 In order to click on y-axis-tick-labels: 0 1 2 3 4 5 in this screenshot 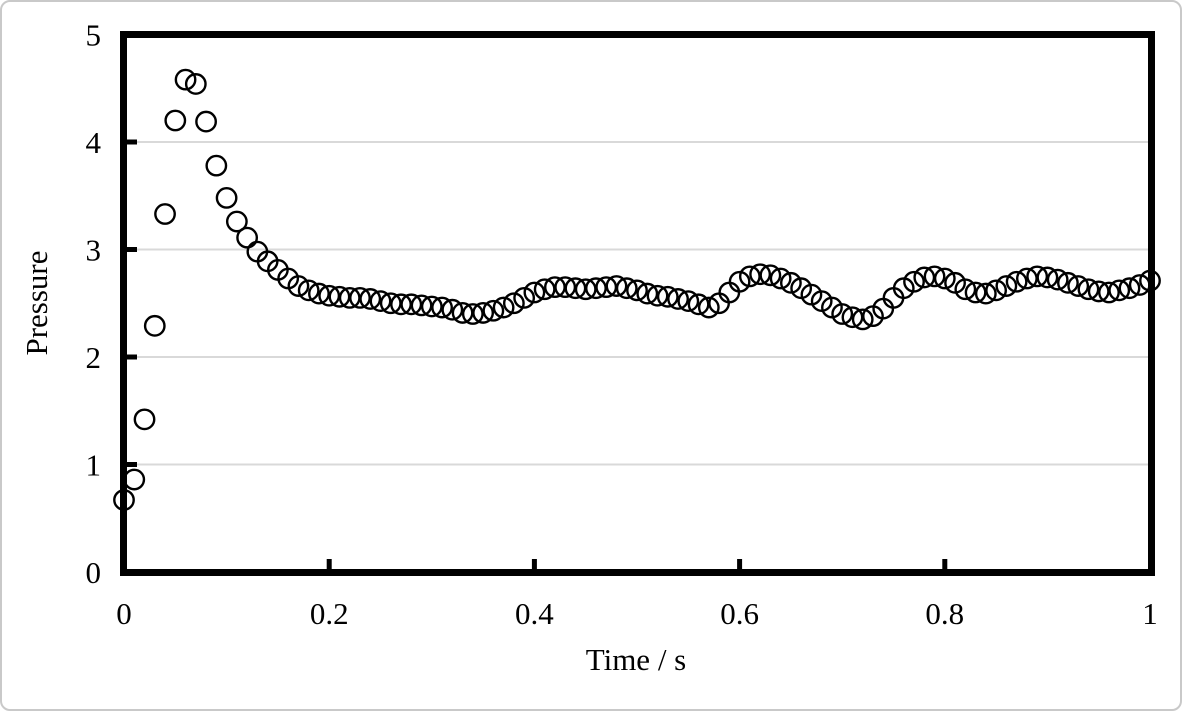, I will do `click(94, 304)`.